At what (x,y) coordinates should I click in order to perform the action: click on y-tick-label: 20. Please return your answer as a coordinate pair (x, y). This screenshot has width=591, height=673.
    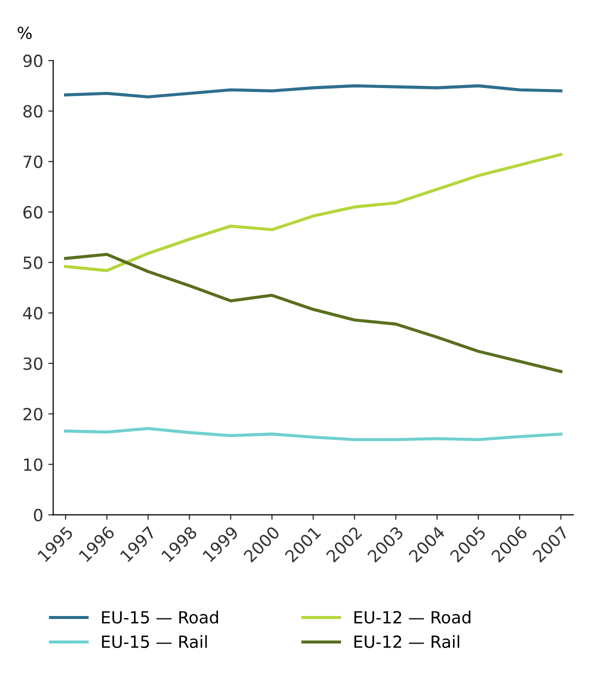
    Looking at the image, I should click on (32, 414).